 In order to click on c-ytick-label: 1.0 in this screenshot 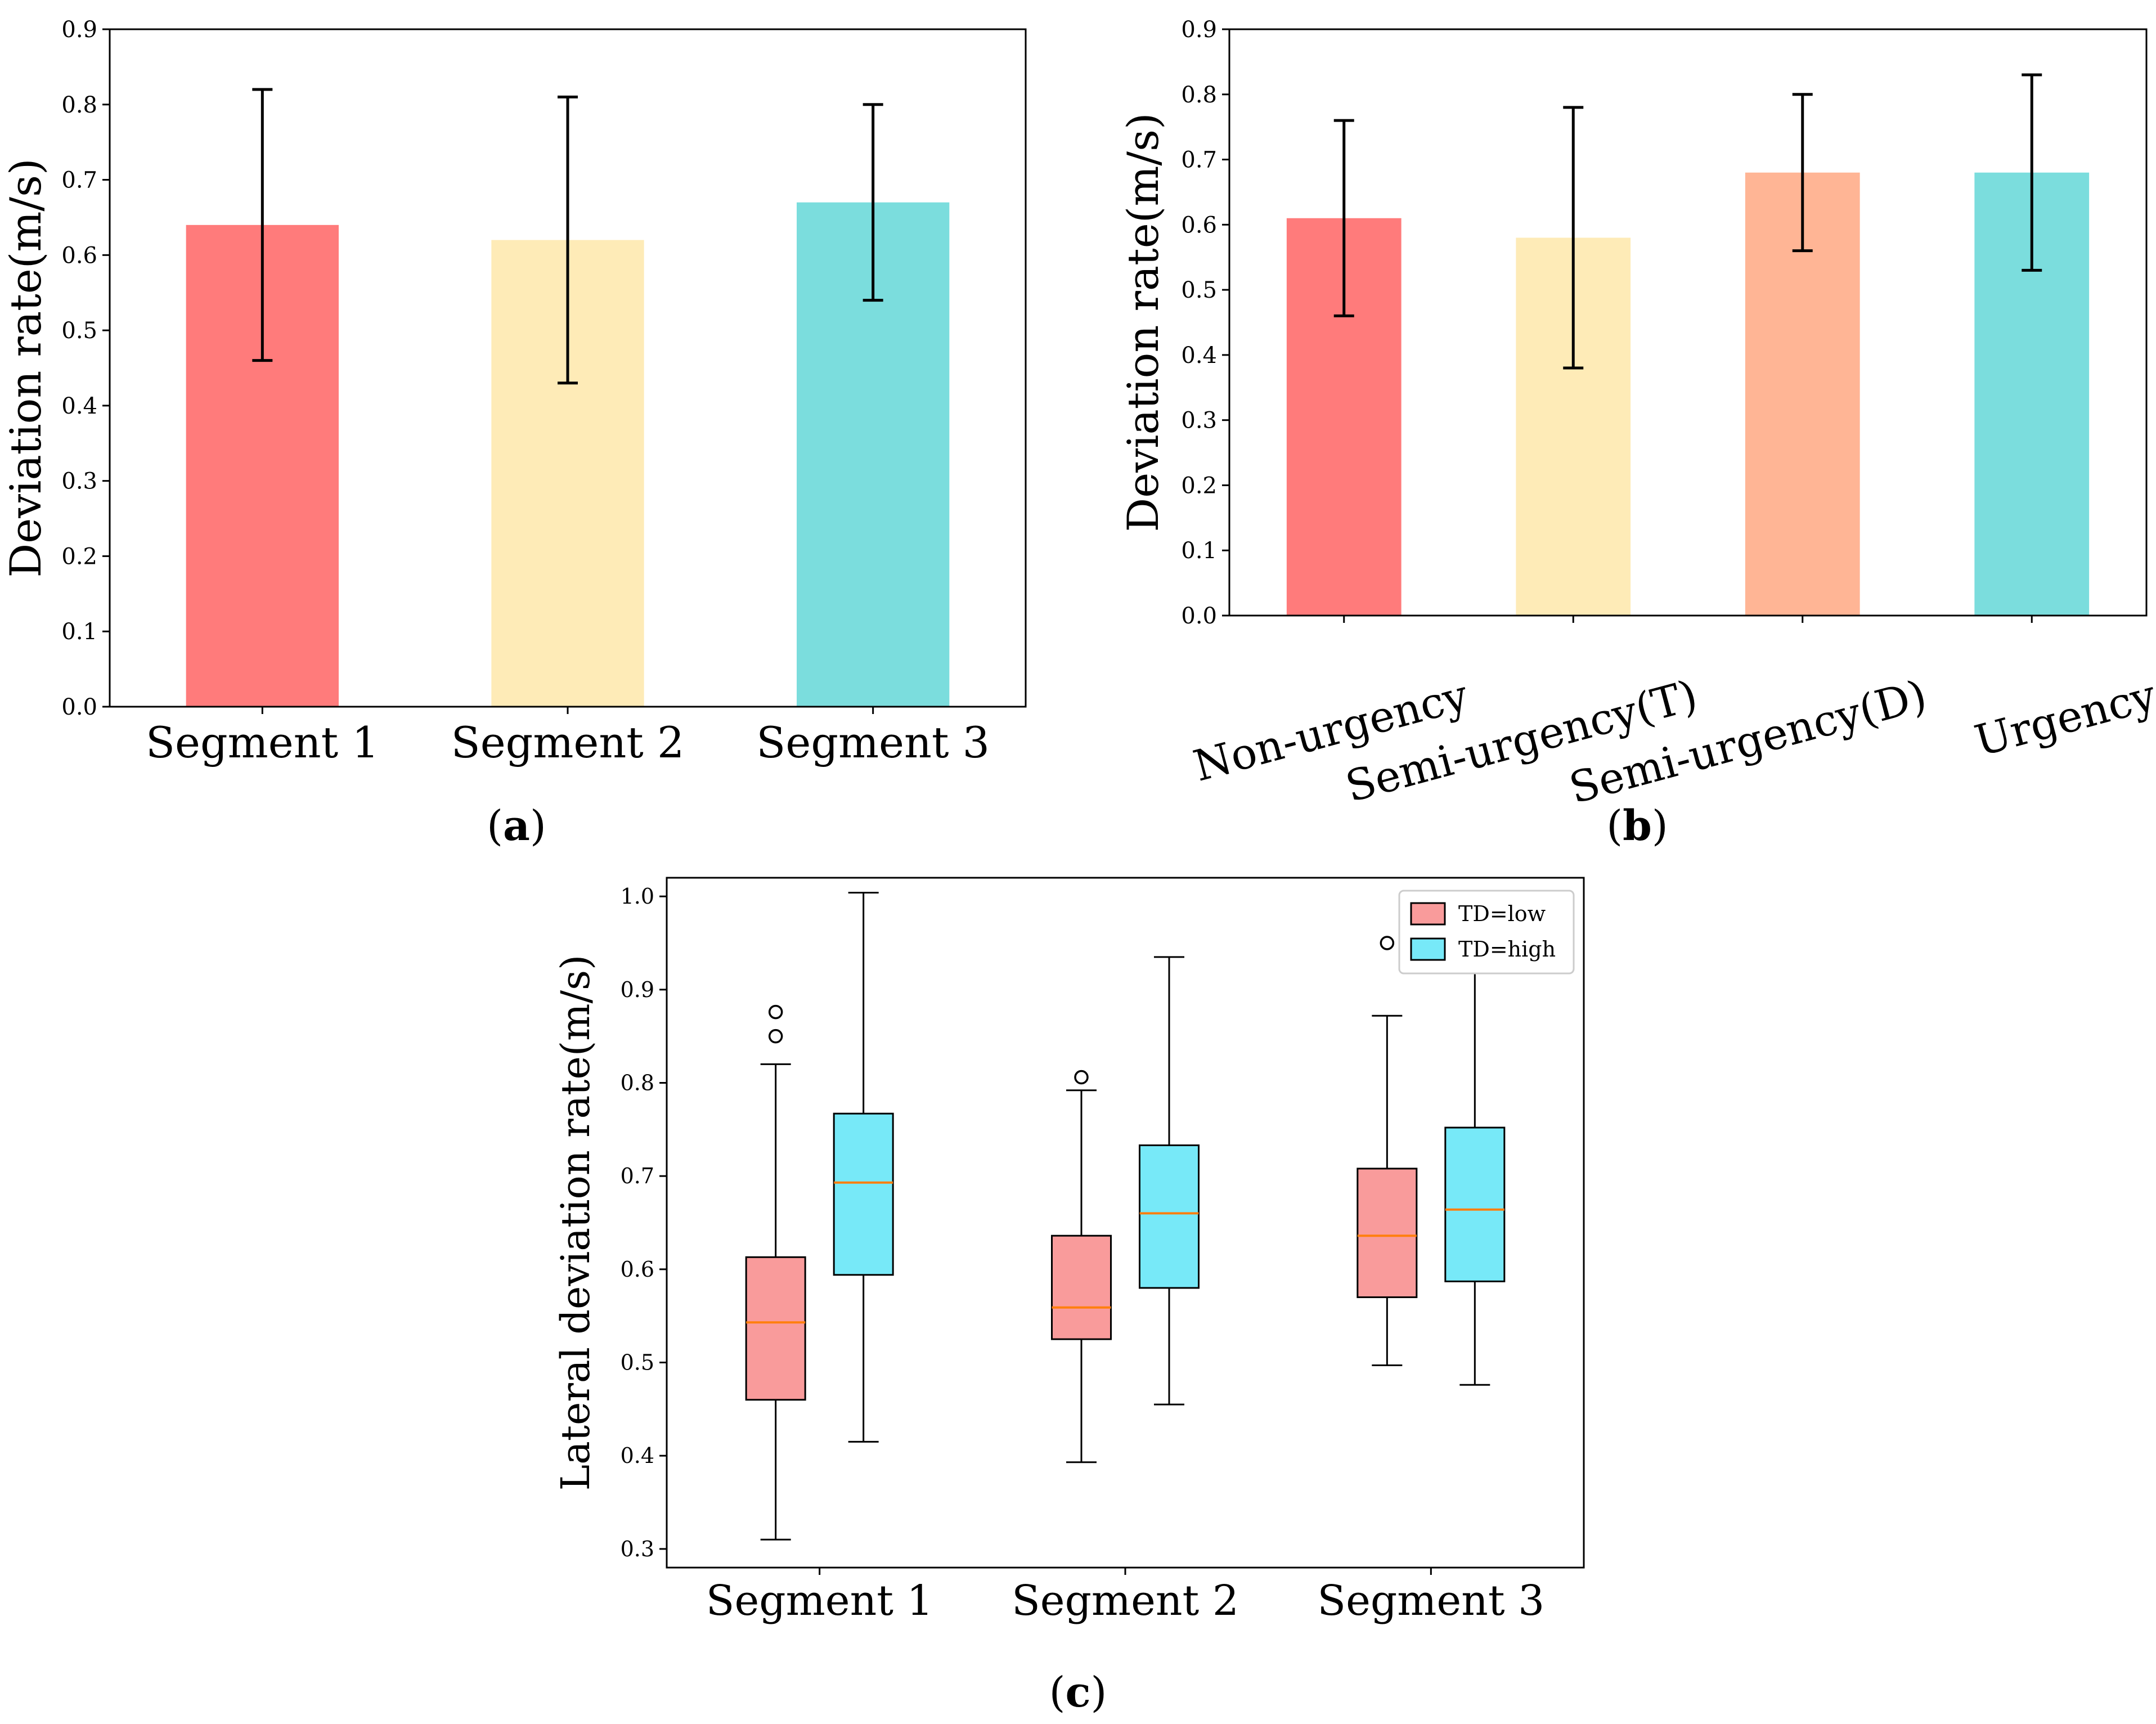, I will do `click(637, 896)`.